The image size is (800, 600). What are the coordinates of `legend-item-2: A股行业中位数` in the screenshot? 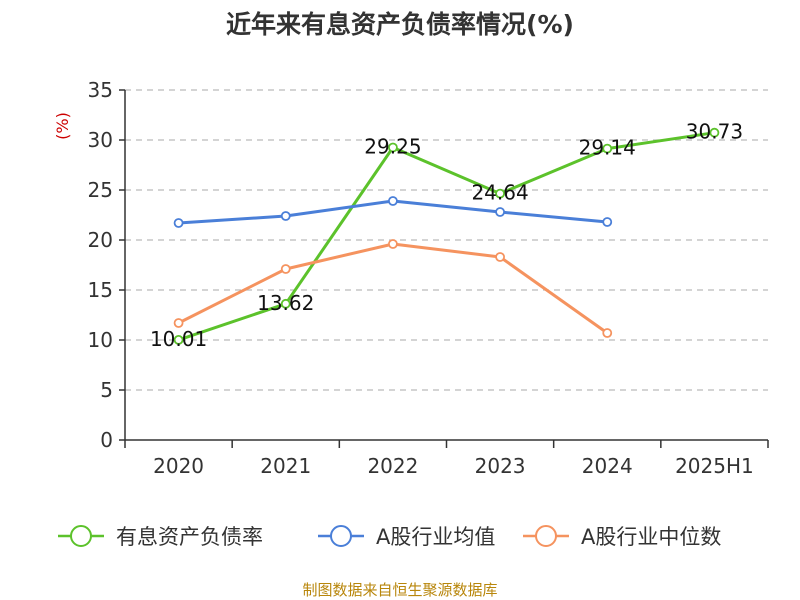 It's located at (622, 537).